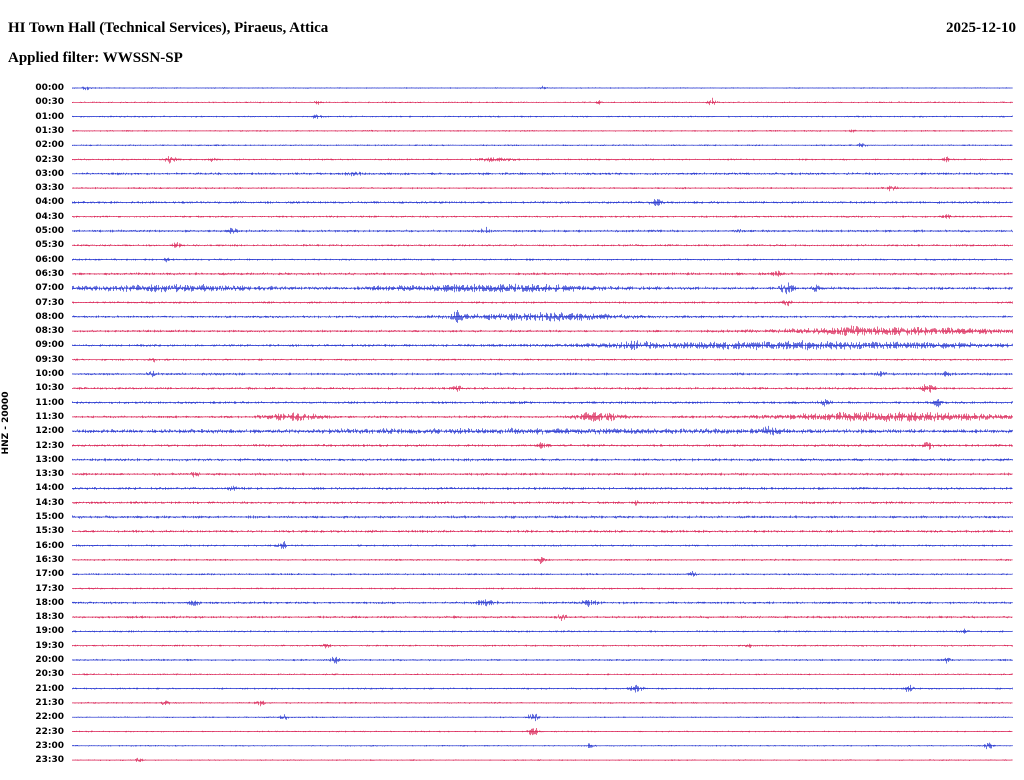 This screenshot has width=1024, height=780. I want to click on time-label: 08:30, so click(49, 331).